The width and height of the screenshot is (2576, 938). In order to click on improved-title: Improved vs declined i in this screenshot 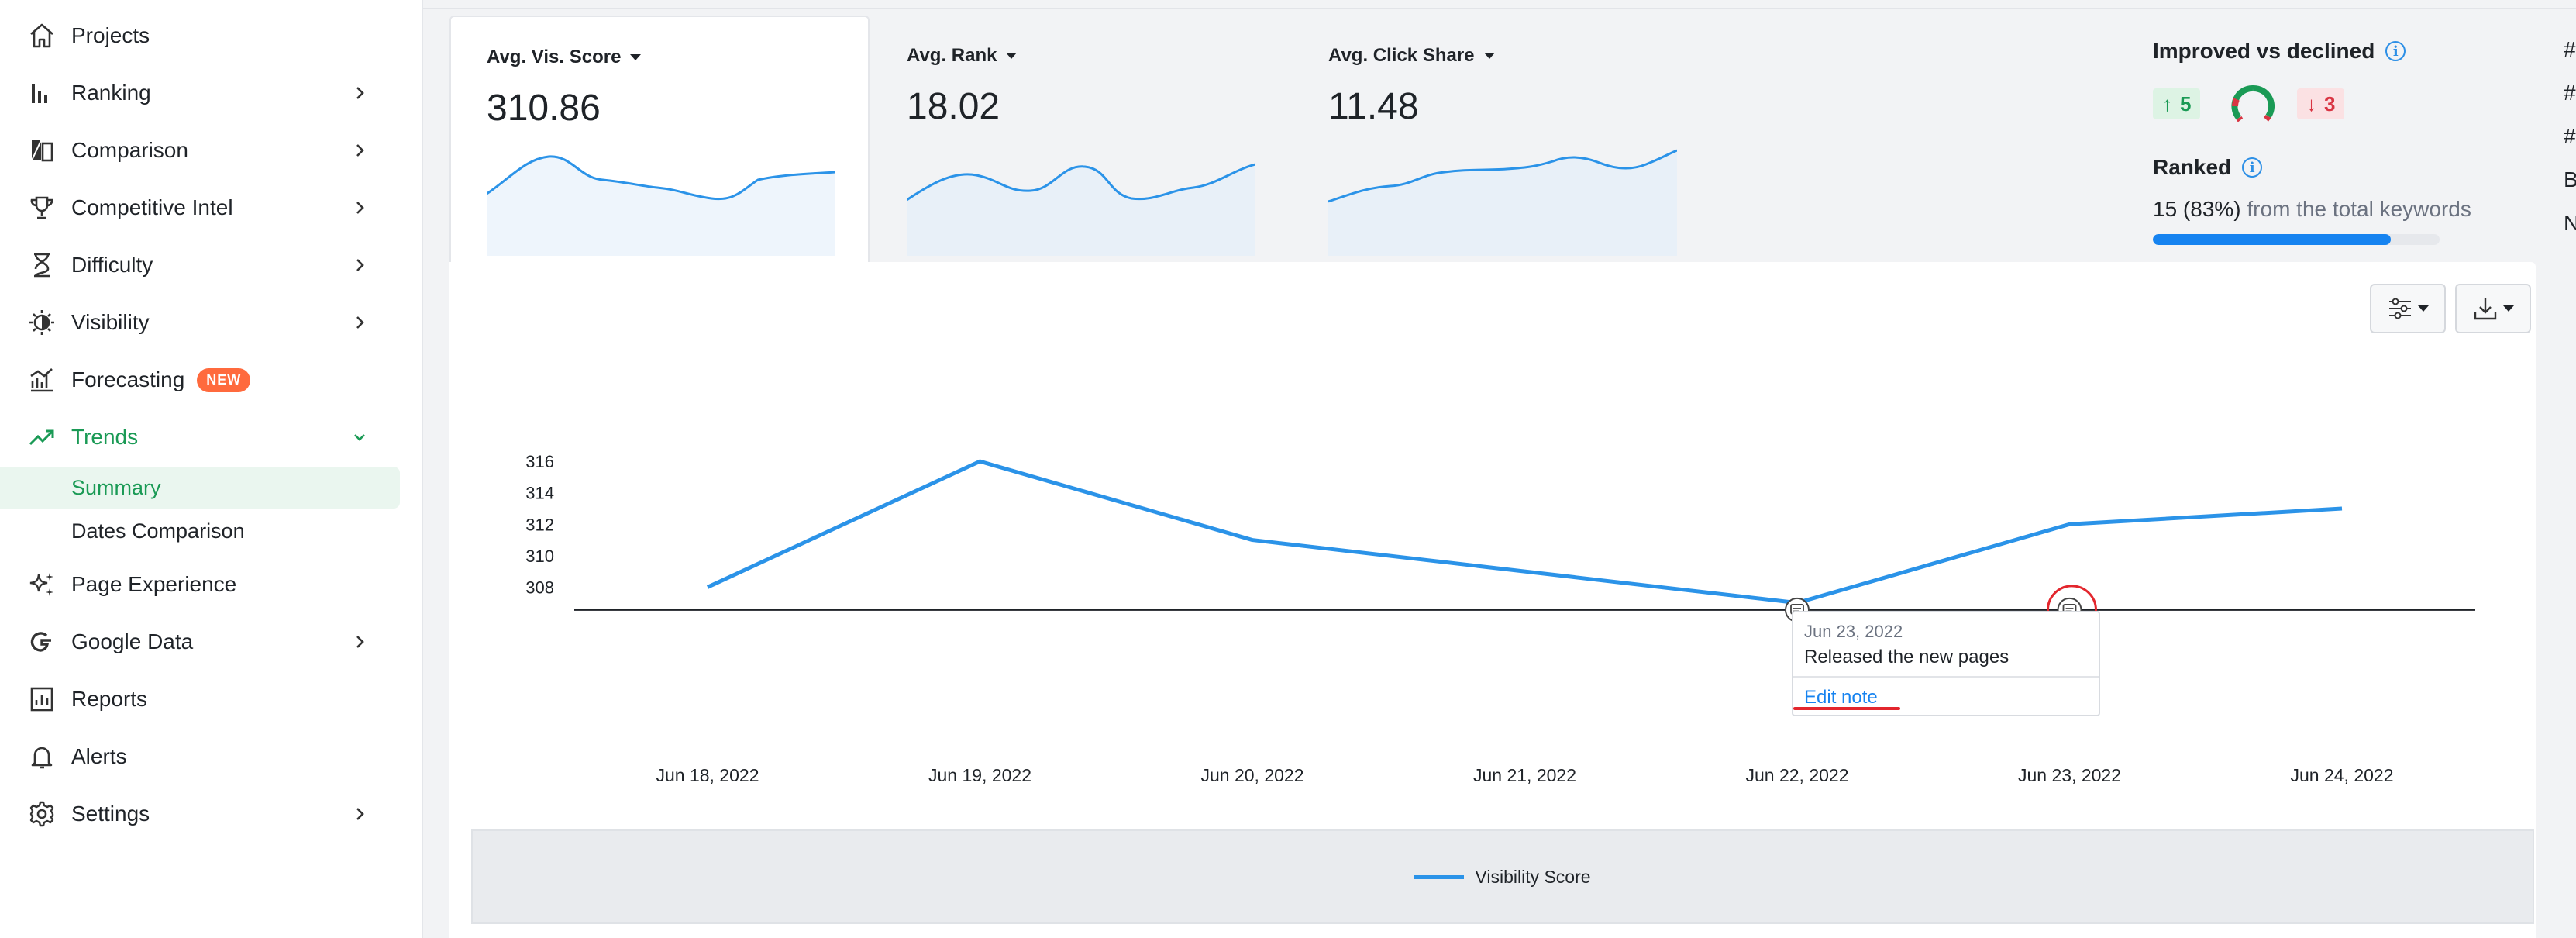, I will do `click(2279, 51)`.